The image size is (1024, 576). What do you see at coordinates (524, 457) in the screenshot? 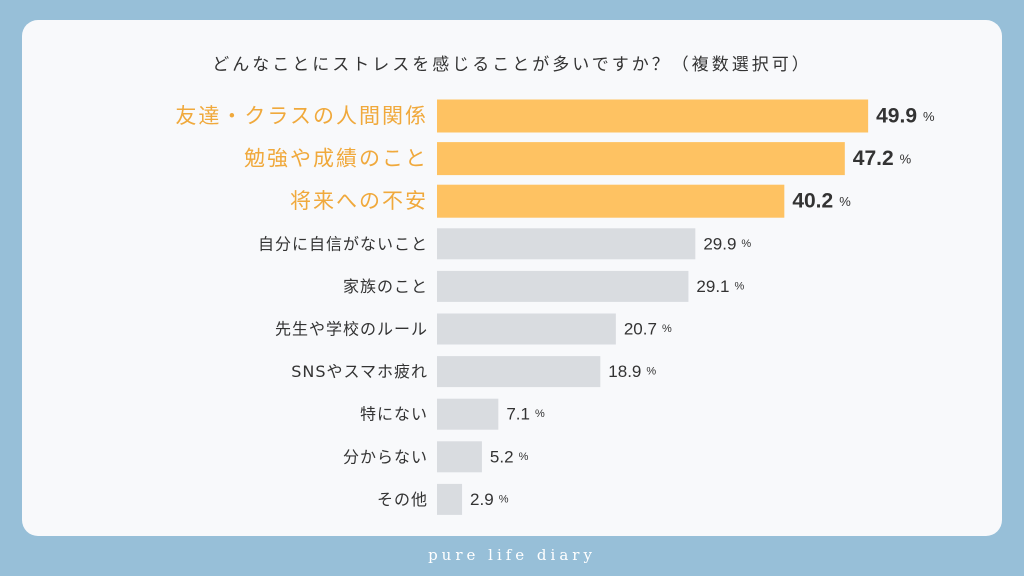
I see `value-unit-9: %` at bounding box center [524, 457].